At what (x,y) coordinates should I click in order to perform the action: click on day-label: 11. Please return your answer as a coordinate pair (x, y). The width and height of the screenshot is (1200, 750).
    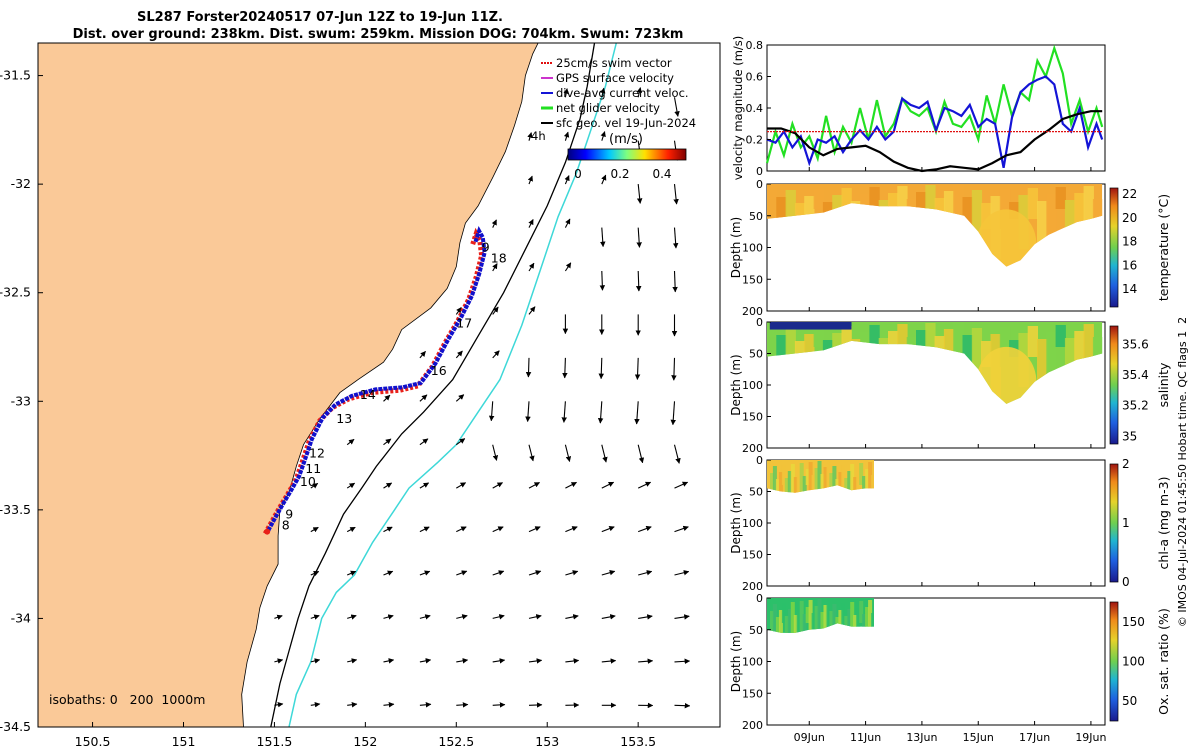
    Looking at the image, I should click on (313, 468).